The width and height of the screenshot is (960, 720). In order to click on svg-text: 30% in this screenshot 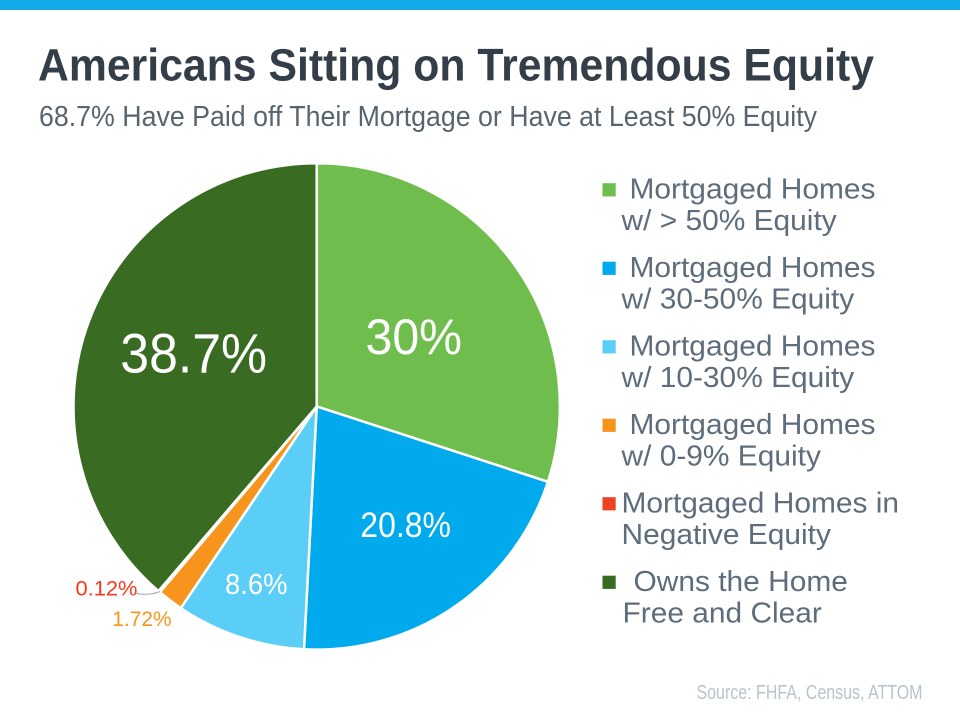, I will do `click(414, 337)`.